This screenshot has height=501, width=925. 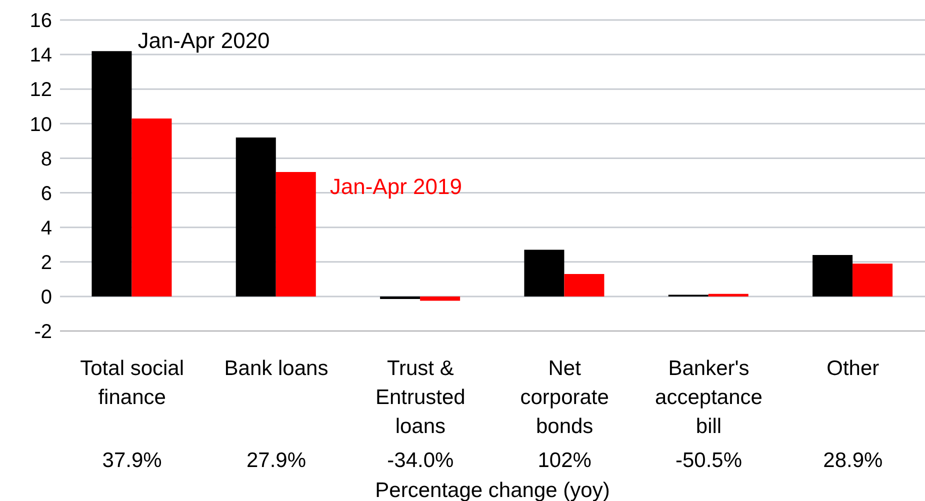 What do you see at coordinates (853, 368) in the screenshot?
I see `x-tick-label: Other` at bounding box center [853, 368].